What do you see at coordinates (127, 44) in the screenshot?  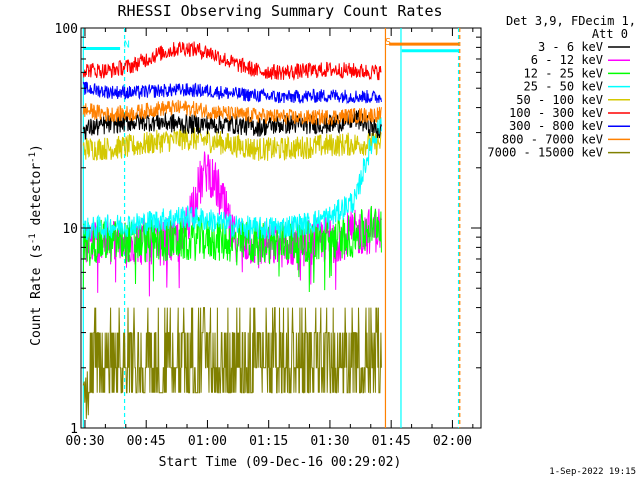 I see `marker-n: N` at bounding box center [127, 44].